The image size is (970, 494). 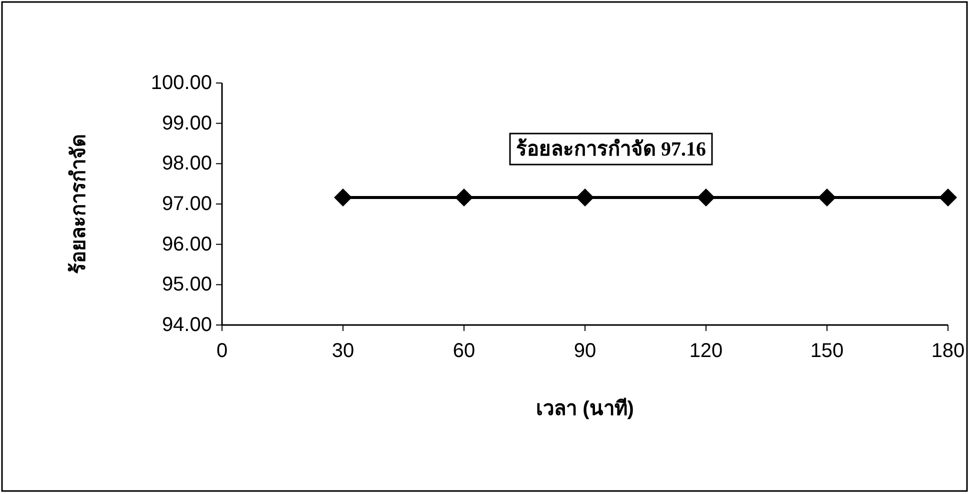 What do you see at coordinates (585, 351) in the screenshot?
I see `x-tick-label: 90` at bounding box center [585, 351].